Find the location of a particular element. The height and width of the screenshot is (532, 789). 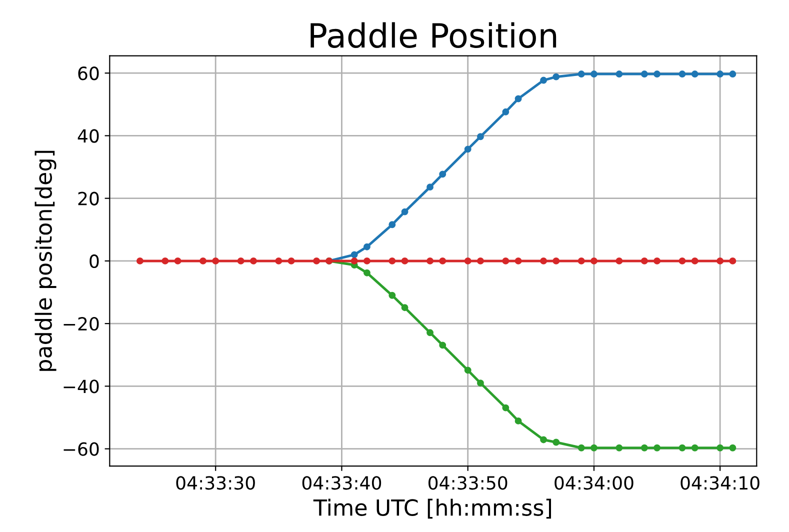

x-axis-title: Time UTC [hh:mm:ss] is located at coordinates (432, 508).